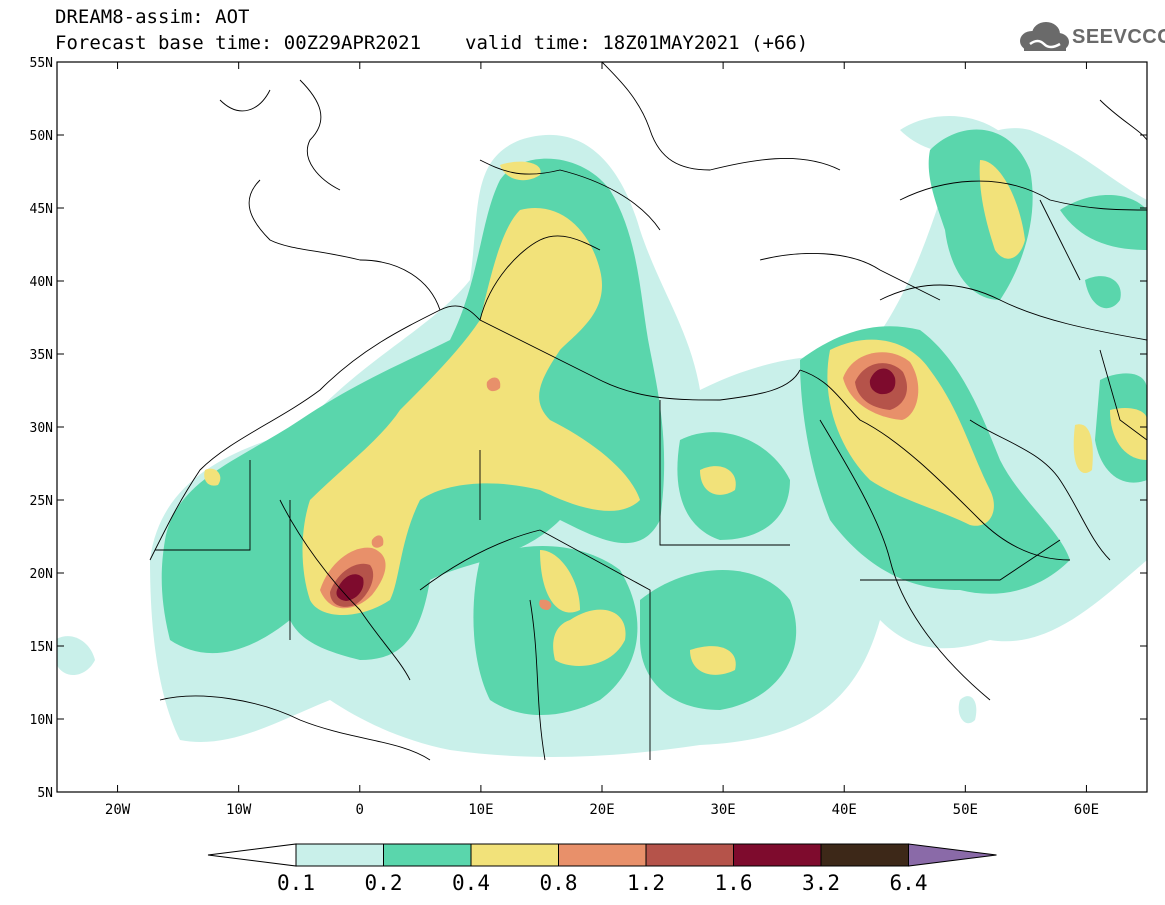 This screenshot has width=1165, height=905. What do you see at coordinates (637, 43) in the screenshot?
I see `valid-time: valid time: 18Z01MAY2021 (+66)` at bounding box center [637, 43].